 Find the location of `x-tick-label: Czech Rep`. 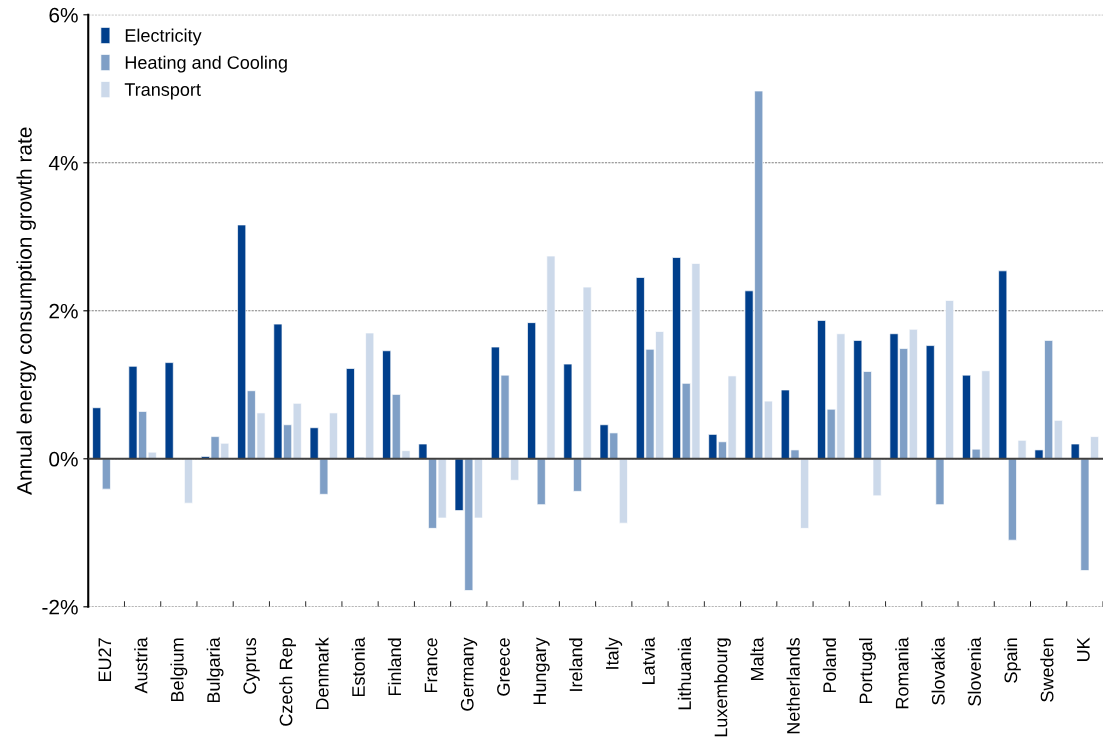

x-tick-label: Czech Rep is located at coordinates (287, 682).